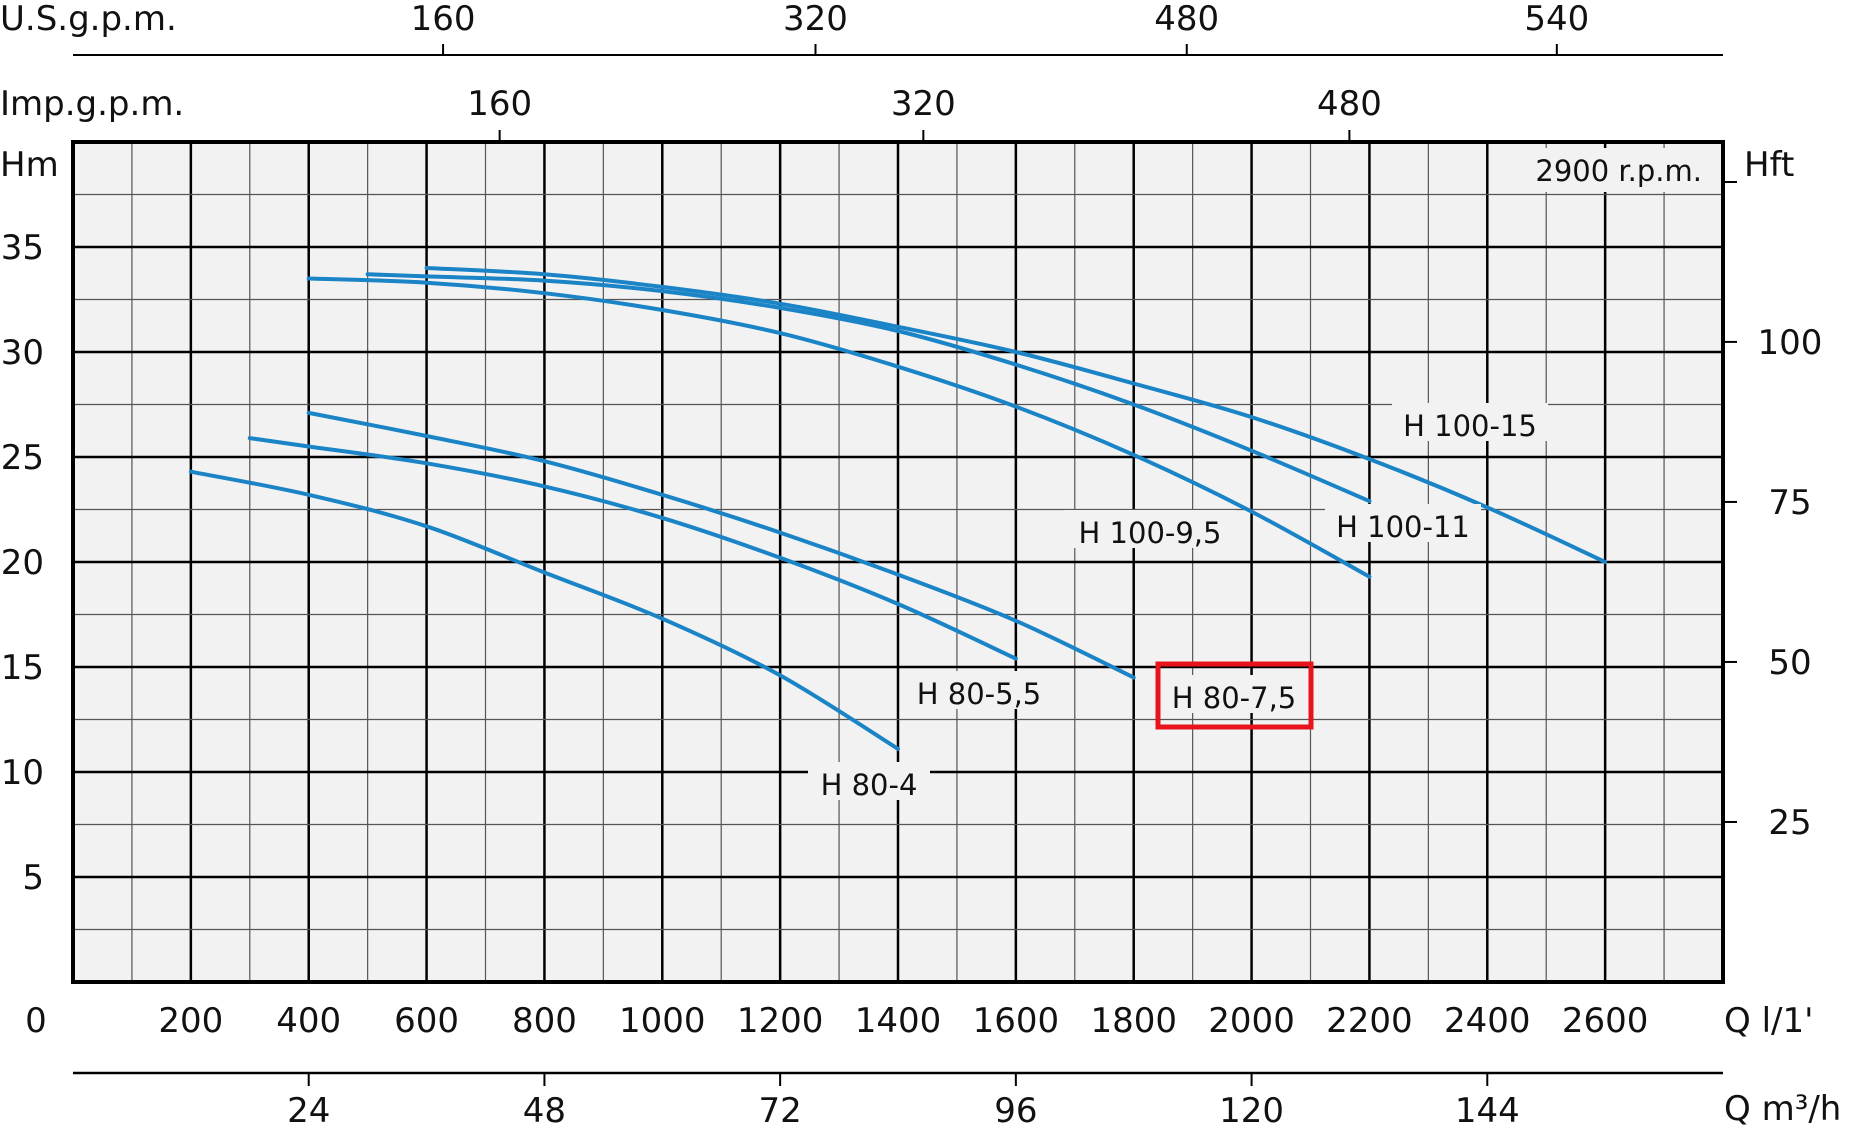 The width and height of the screenshot is (1854, 1125). I want to click on x-tick-label: 200, so click(190, 1021).